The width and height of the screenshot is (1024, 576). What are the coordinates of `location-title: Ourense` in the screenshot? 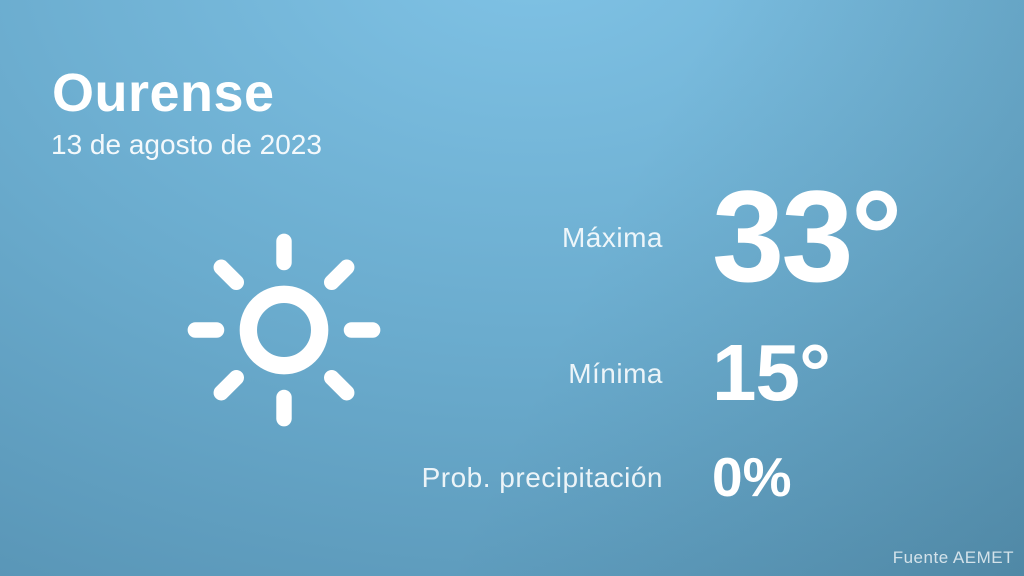 It's located at (163, 93).